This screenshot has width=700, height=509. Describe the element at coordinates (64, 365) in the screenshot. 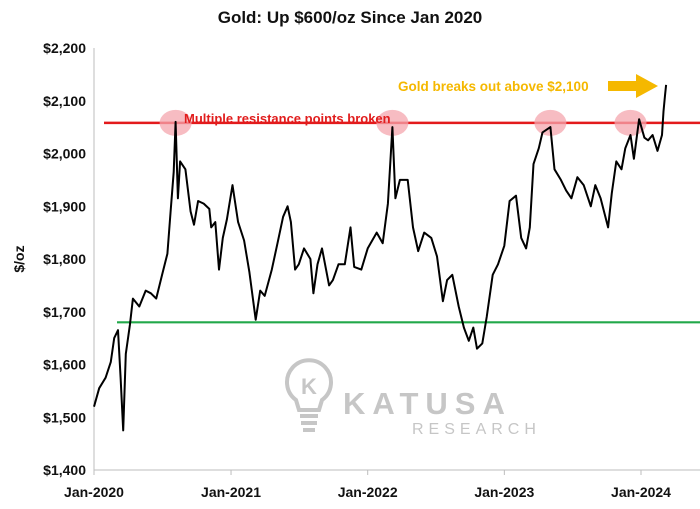

I see `y-tick-label: $1,600` at that location.